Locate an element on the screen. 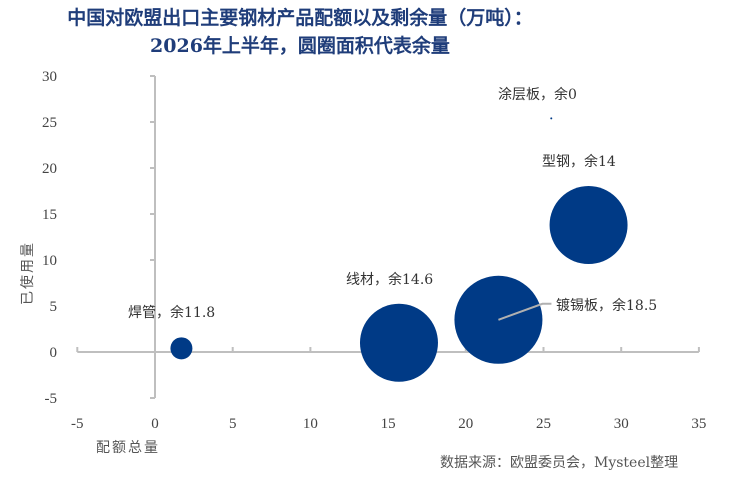 The height and width of the screenshot is (484, 750). y-tick-label: 30 is located at coordinates (49, 77).